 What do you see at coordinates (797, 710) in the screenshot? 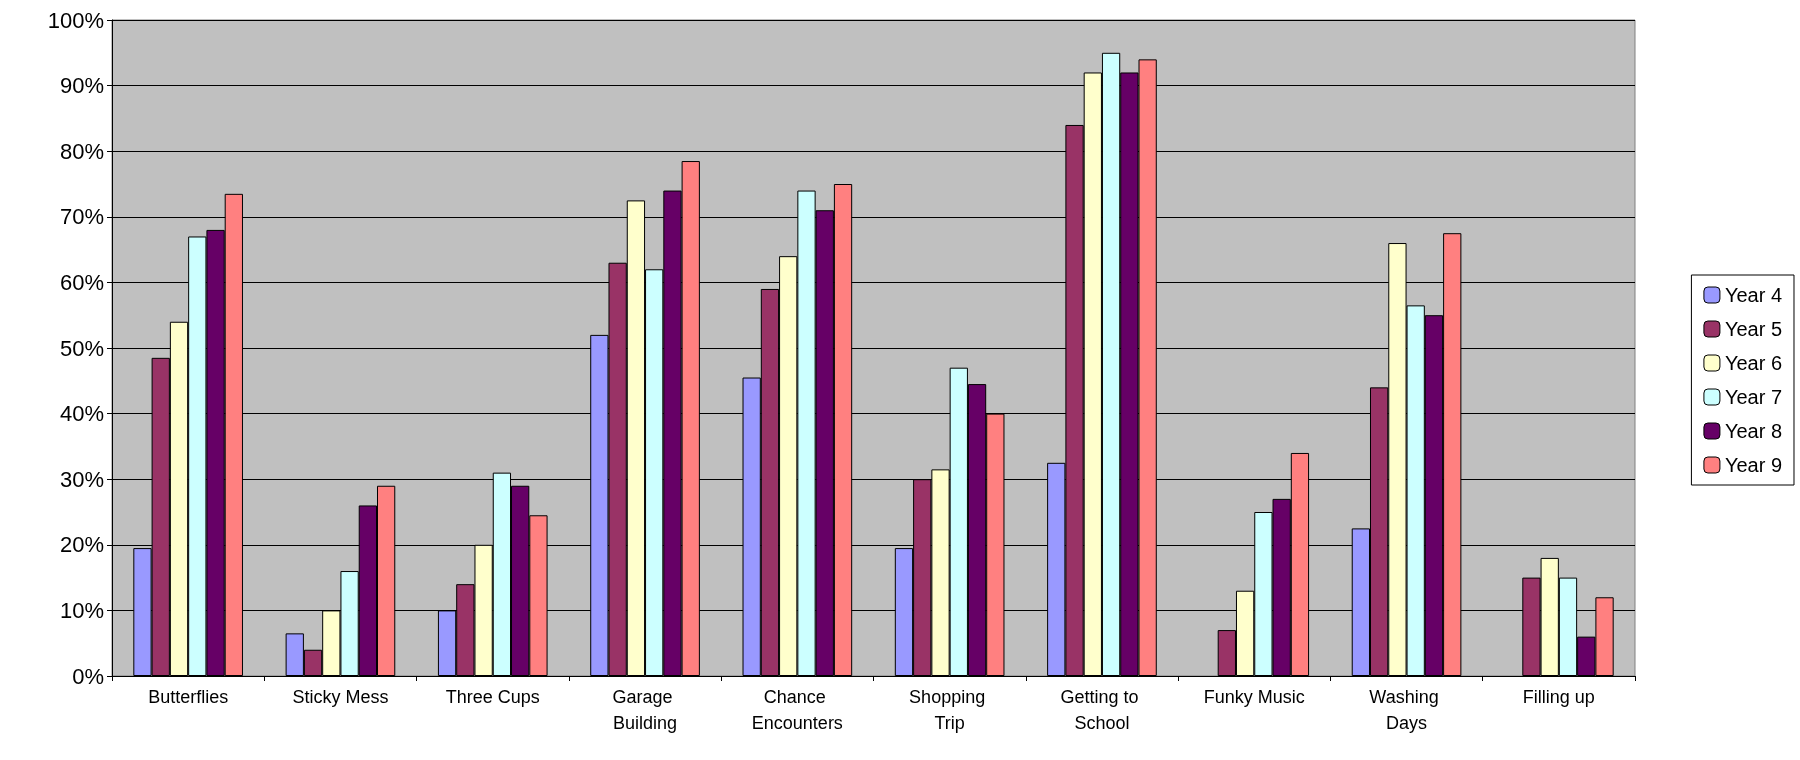
I see `x-tick-label: Chance Encounters` at bounding box center [797, 710].